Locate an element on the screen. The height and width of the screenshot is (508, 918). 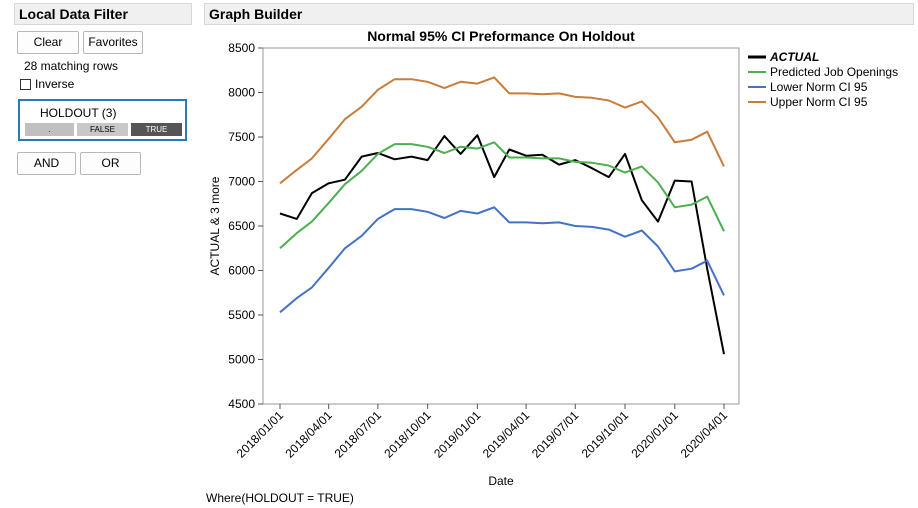
x-tick-label: 2020/01/01 is located at coordinates (655, 434).